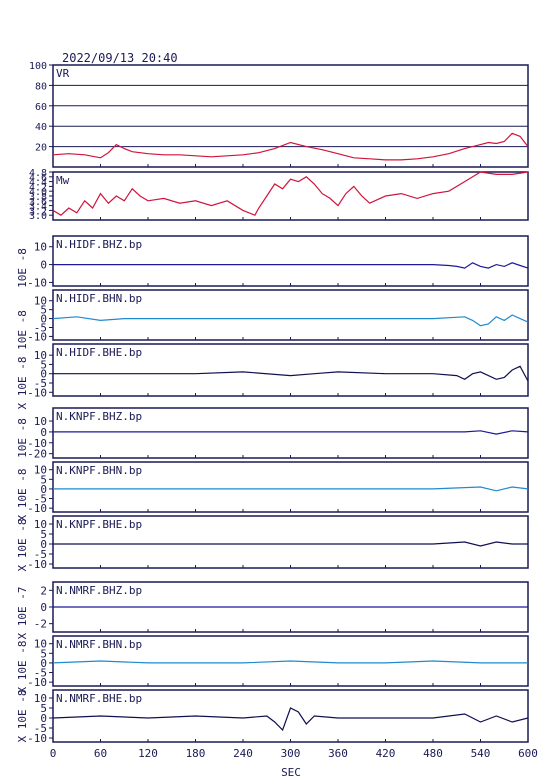  I want to click on x-axis: 0 60 120 180 240 300 360 420 480 540 600, so click(294, 753).